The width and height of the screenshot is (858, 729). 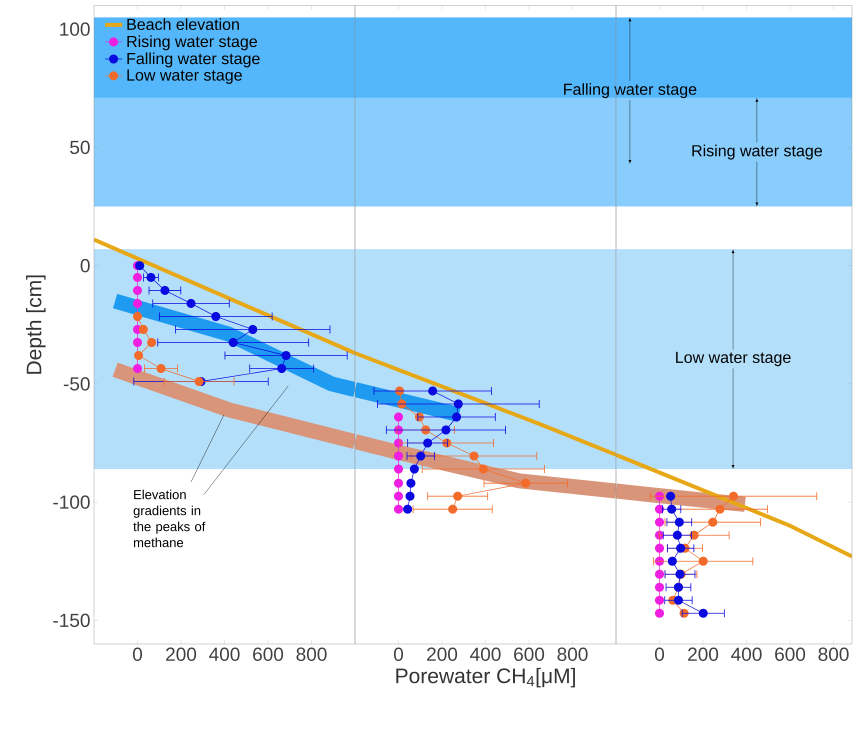 What do you see at coordinates (36, 324) in the screenshot?
I see `y-axis-title: Depth [cm]` at bounding box center [36, 324].